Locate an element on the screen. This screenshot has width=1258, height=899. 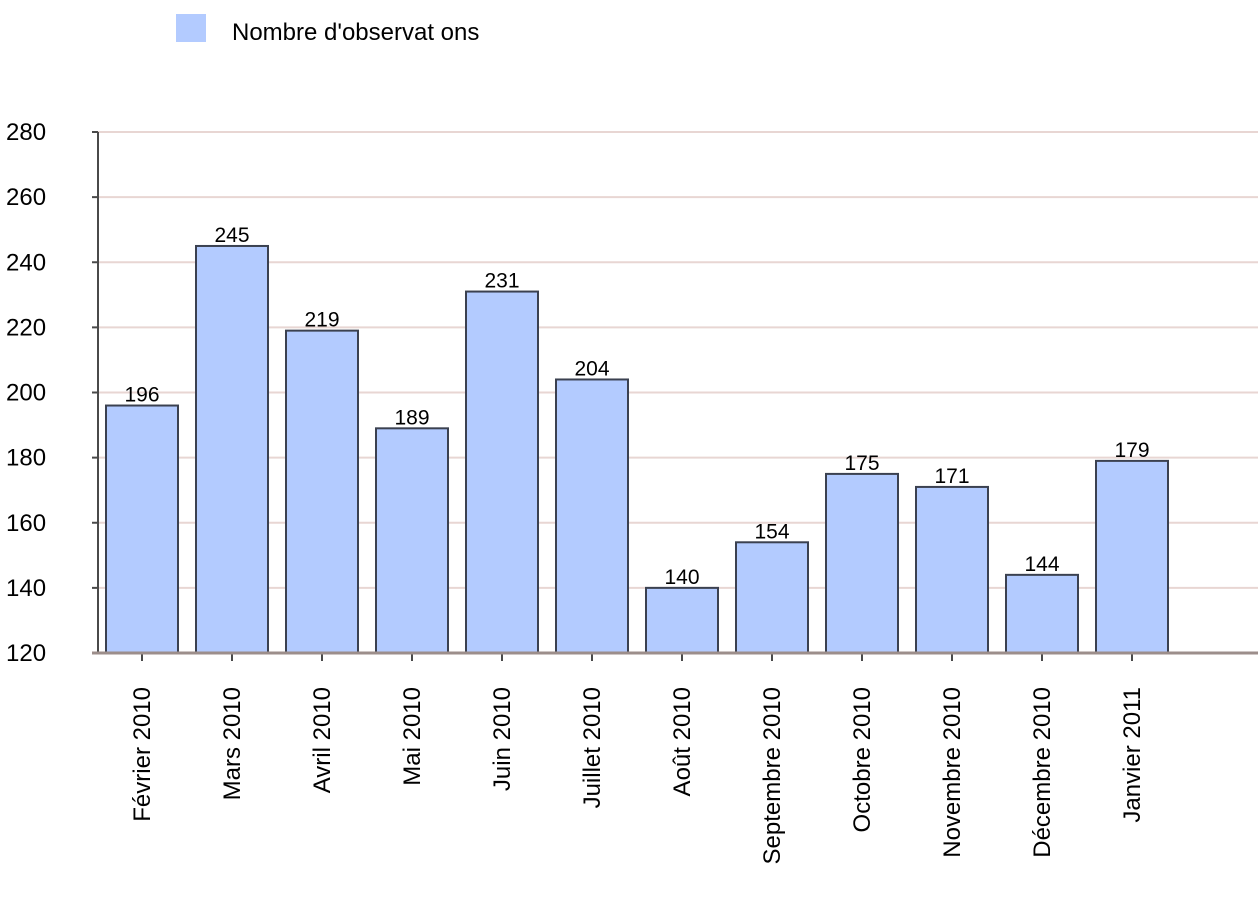
data-label: 144 is located at coordinates (1041, 564).